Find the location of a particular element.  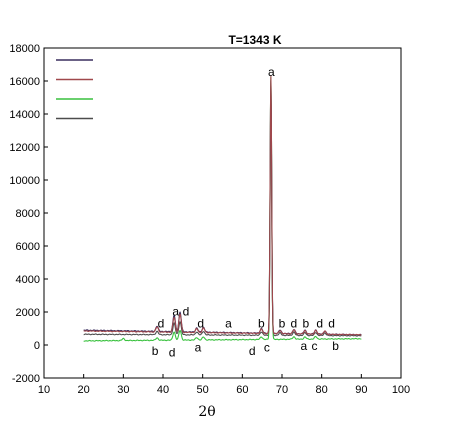

x-tick-label: 90 is located at coordinates (361, 390).